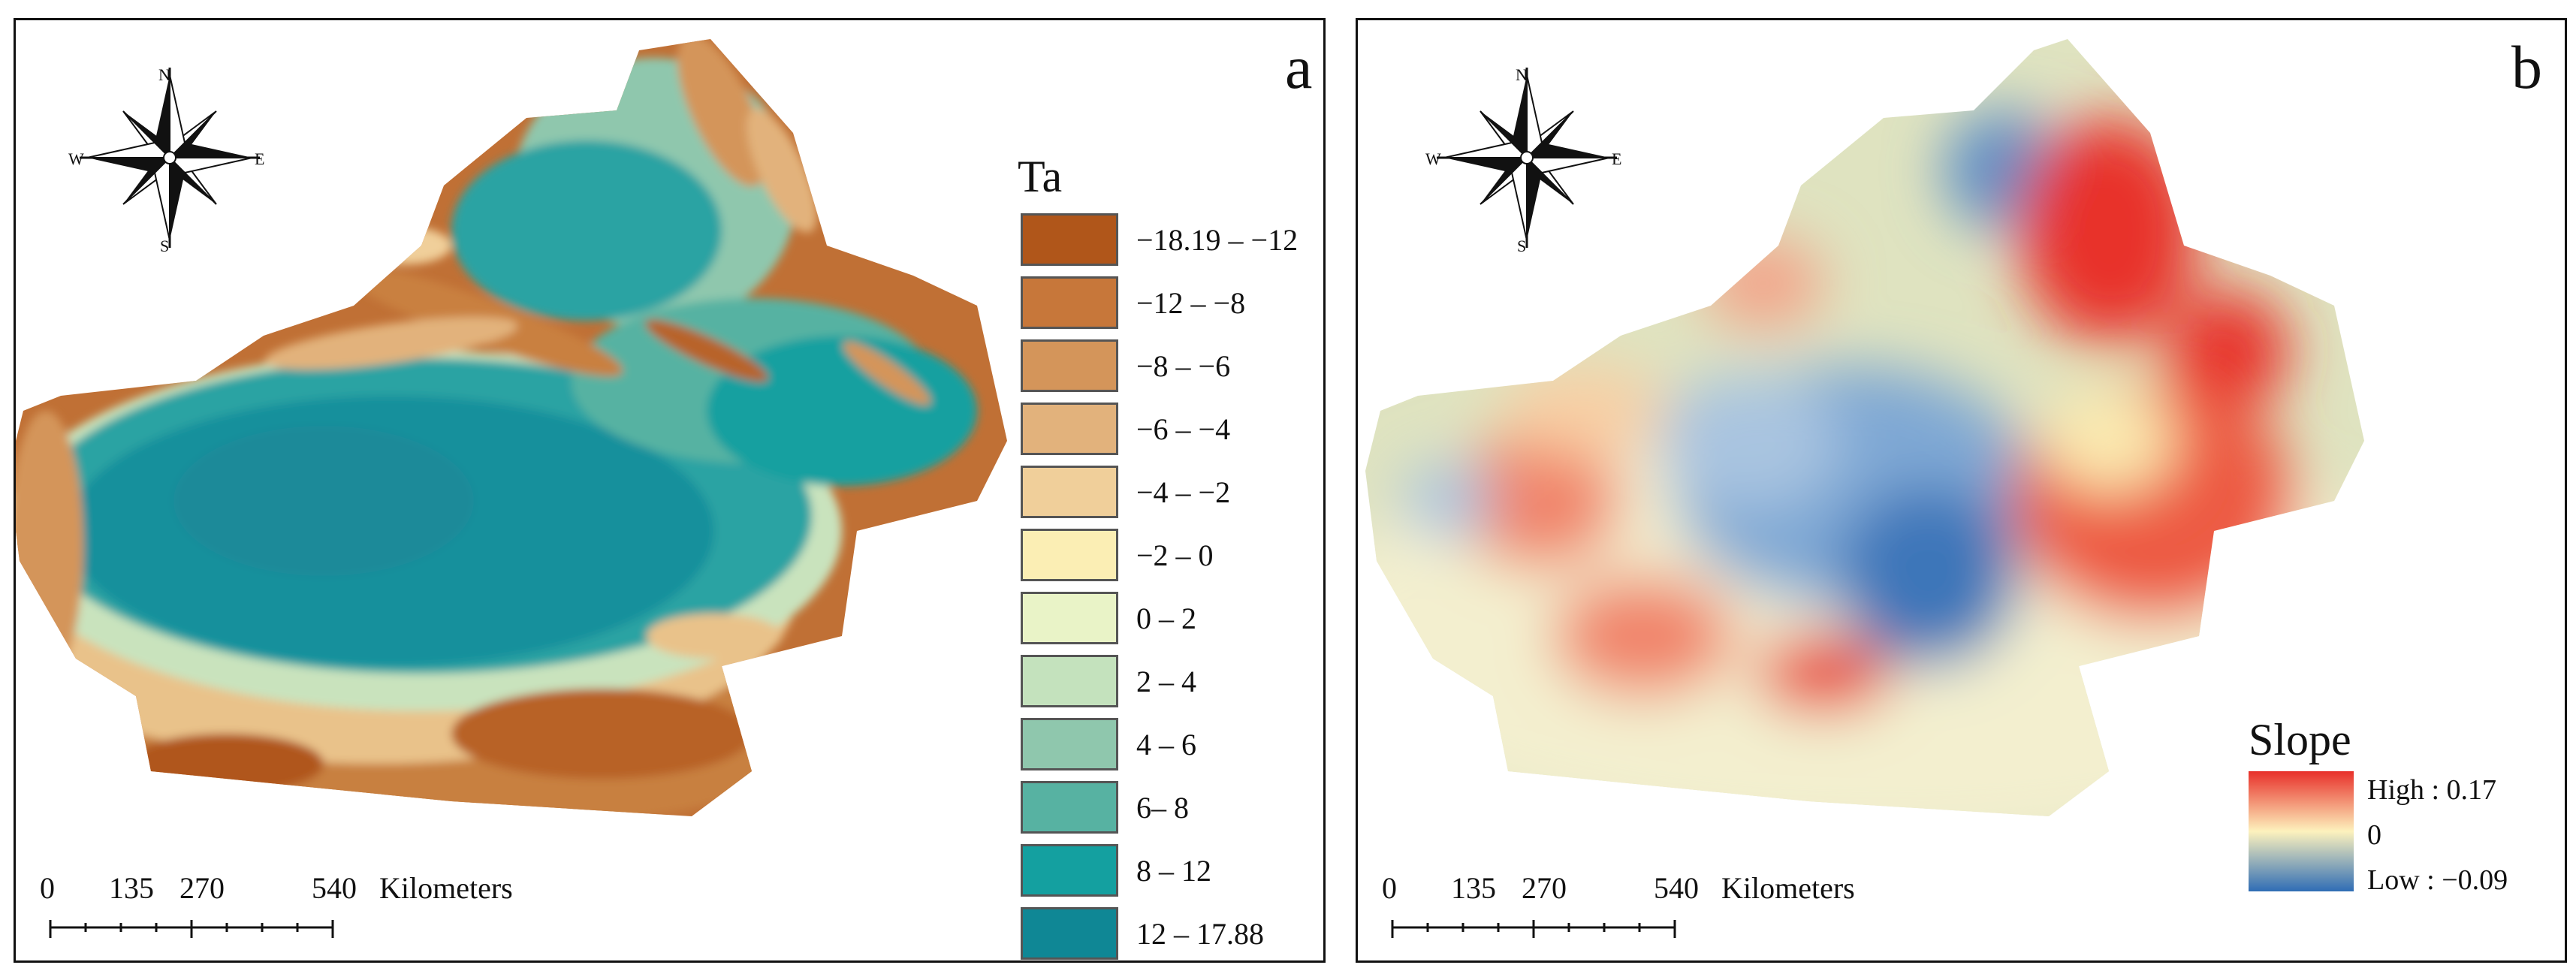  What do you see at coordinates (2300, 739) in the screenshot?
I see `legend-title-b: Slope` at bounding box center [2300, 739].